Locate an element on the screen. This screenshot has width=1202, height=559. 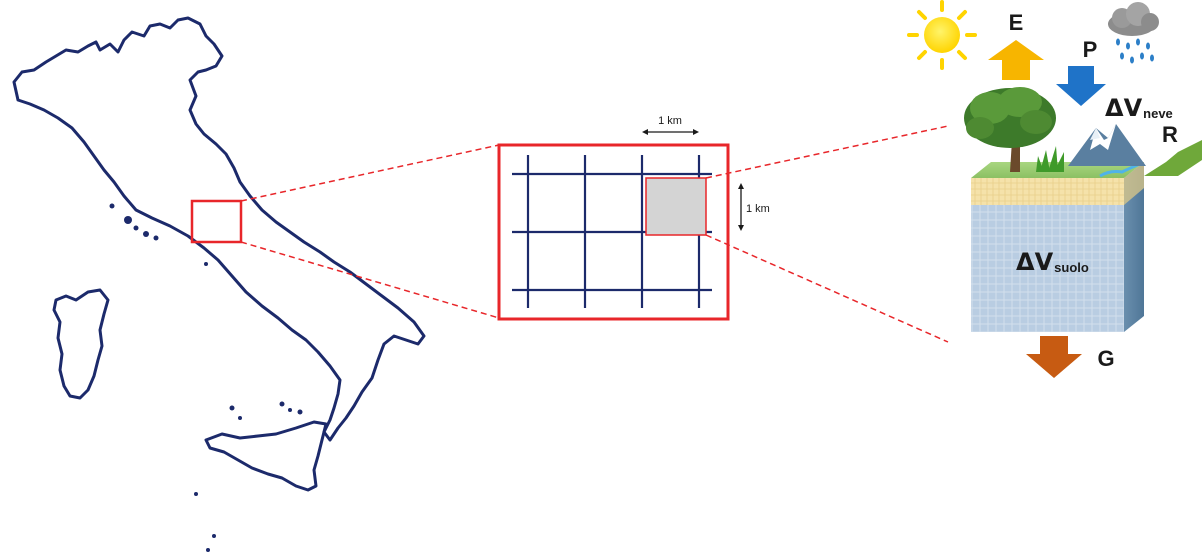
zoom-lines-cell-to-column is located at coordinates (827, 234).